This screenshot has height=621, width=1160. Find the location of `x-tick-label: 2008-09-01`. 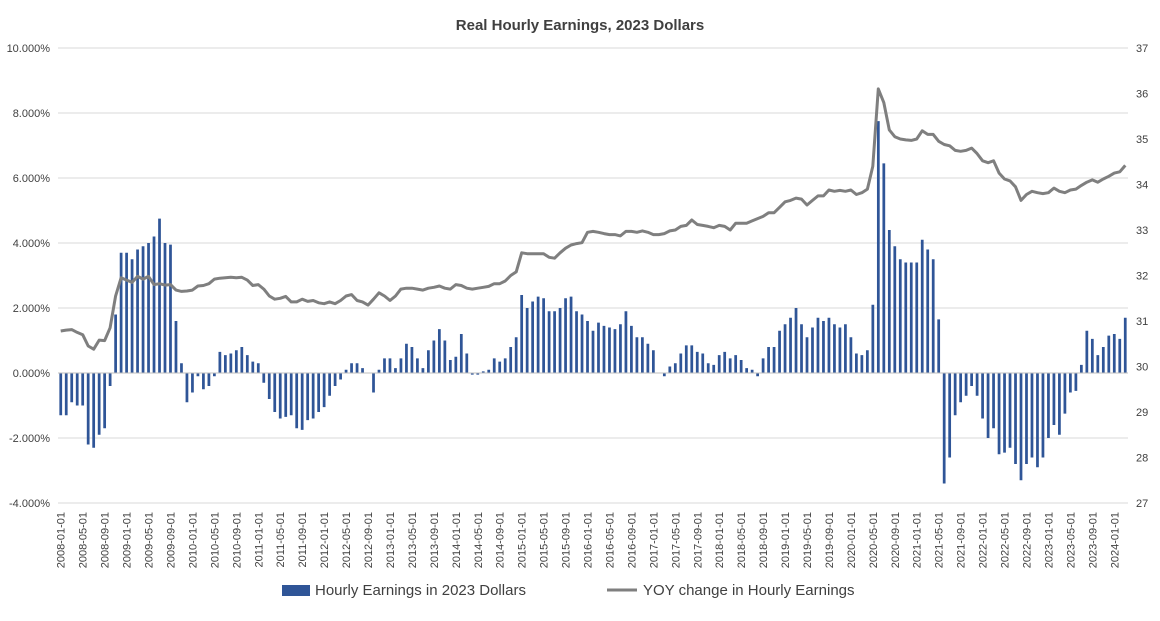

x-tick-label: 2008-09-01 is located at coordinates (106, 540).